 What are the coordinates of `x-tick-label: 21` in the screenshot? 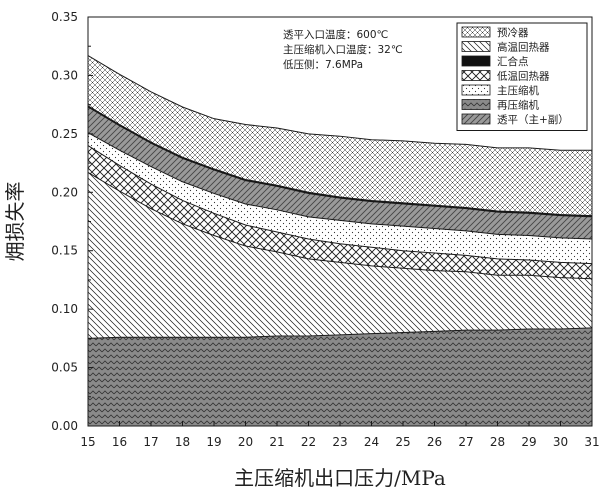 It's located at (276, 442).